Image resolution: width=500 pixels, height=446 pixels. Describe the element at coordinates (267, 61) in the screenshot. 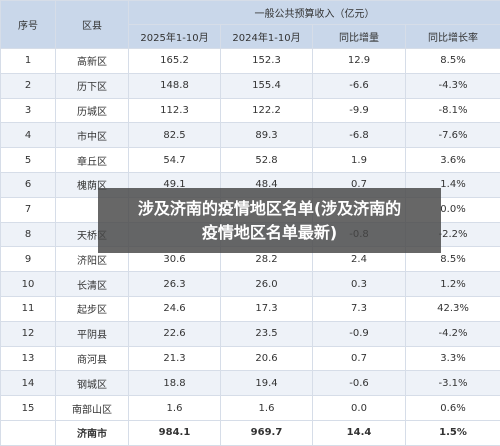

I see `table-cell: 152.3` at that location.